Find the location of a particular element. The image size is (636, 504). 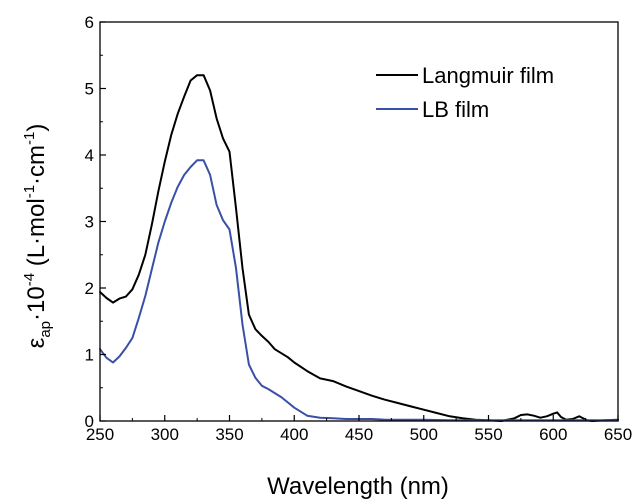

x-axis: 250 300 350 400 450 500 550 600 650 is located at coordinates (359, 429).